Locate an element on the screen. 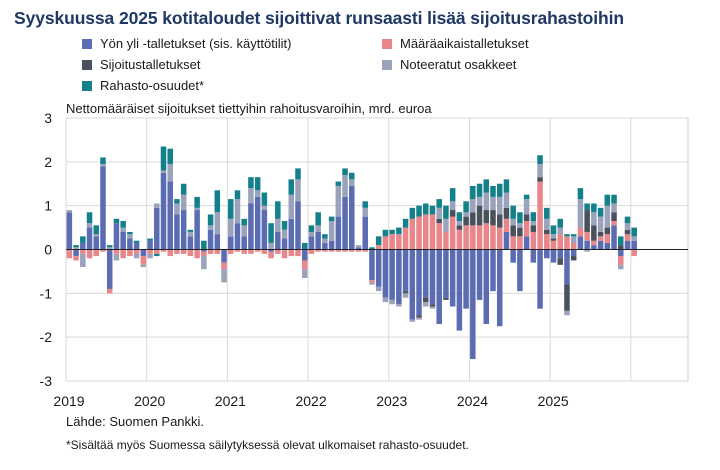 Image resolution: width=720 pixels, height=470 pixels. y-tick-label: -1 is located at coordinates (46, 293).